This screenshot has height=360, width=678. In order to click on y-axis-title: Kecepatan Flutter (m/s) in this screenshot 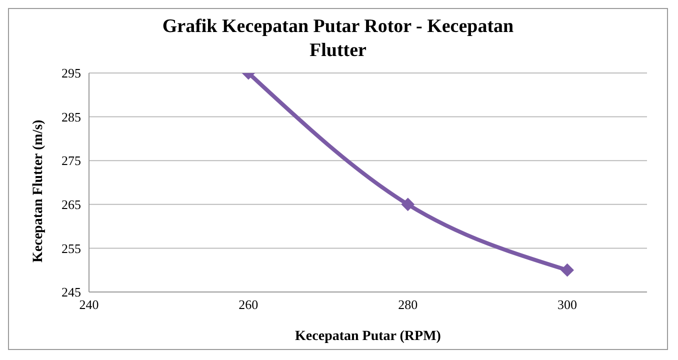, I will do `click(38, 190)`.